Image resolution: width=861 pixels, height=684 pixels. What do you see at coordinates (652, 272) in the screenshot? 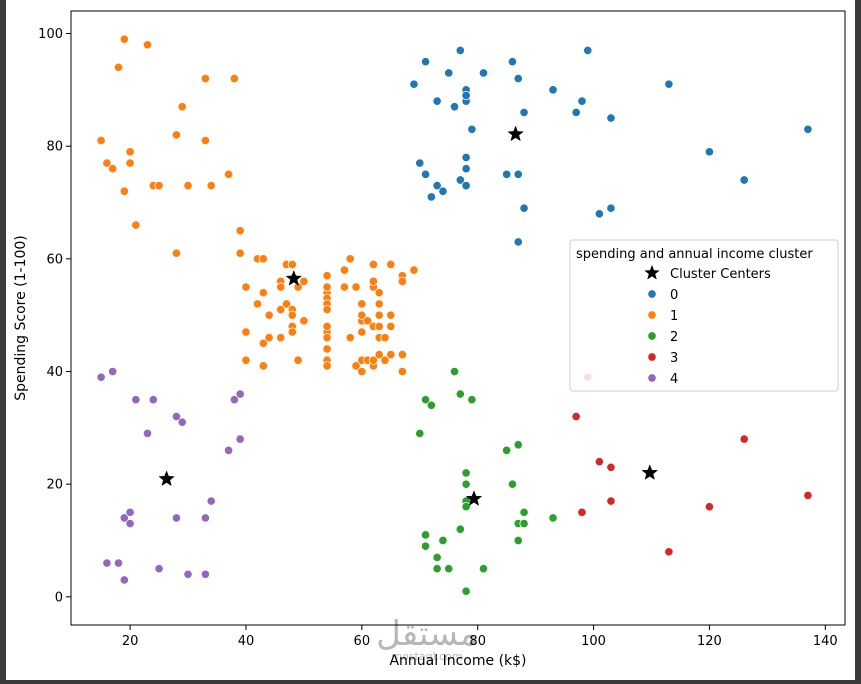
I see `legend-marker-cluster-centers` at bounding box center [652, 272].